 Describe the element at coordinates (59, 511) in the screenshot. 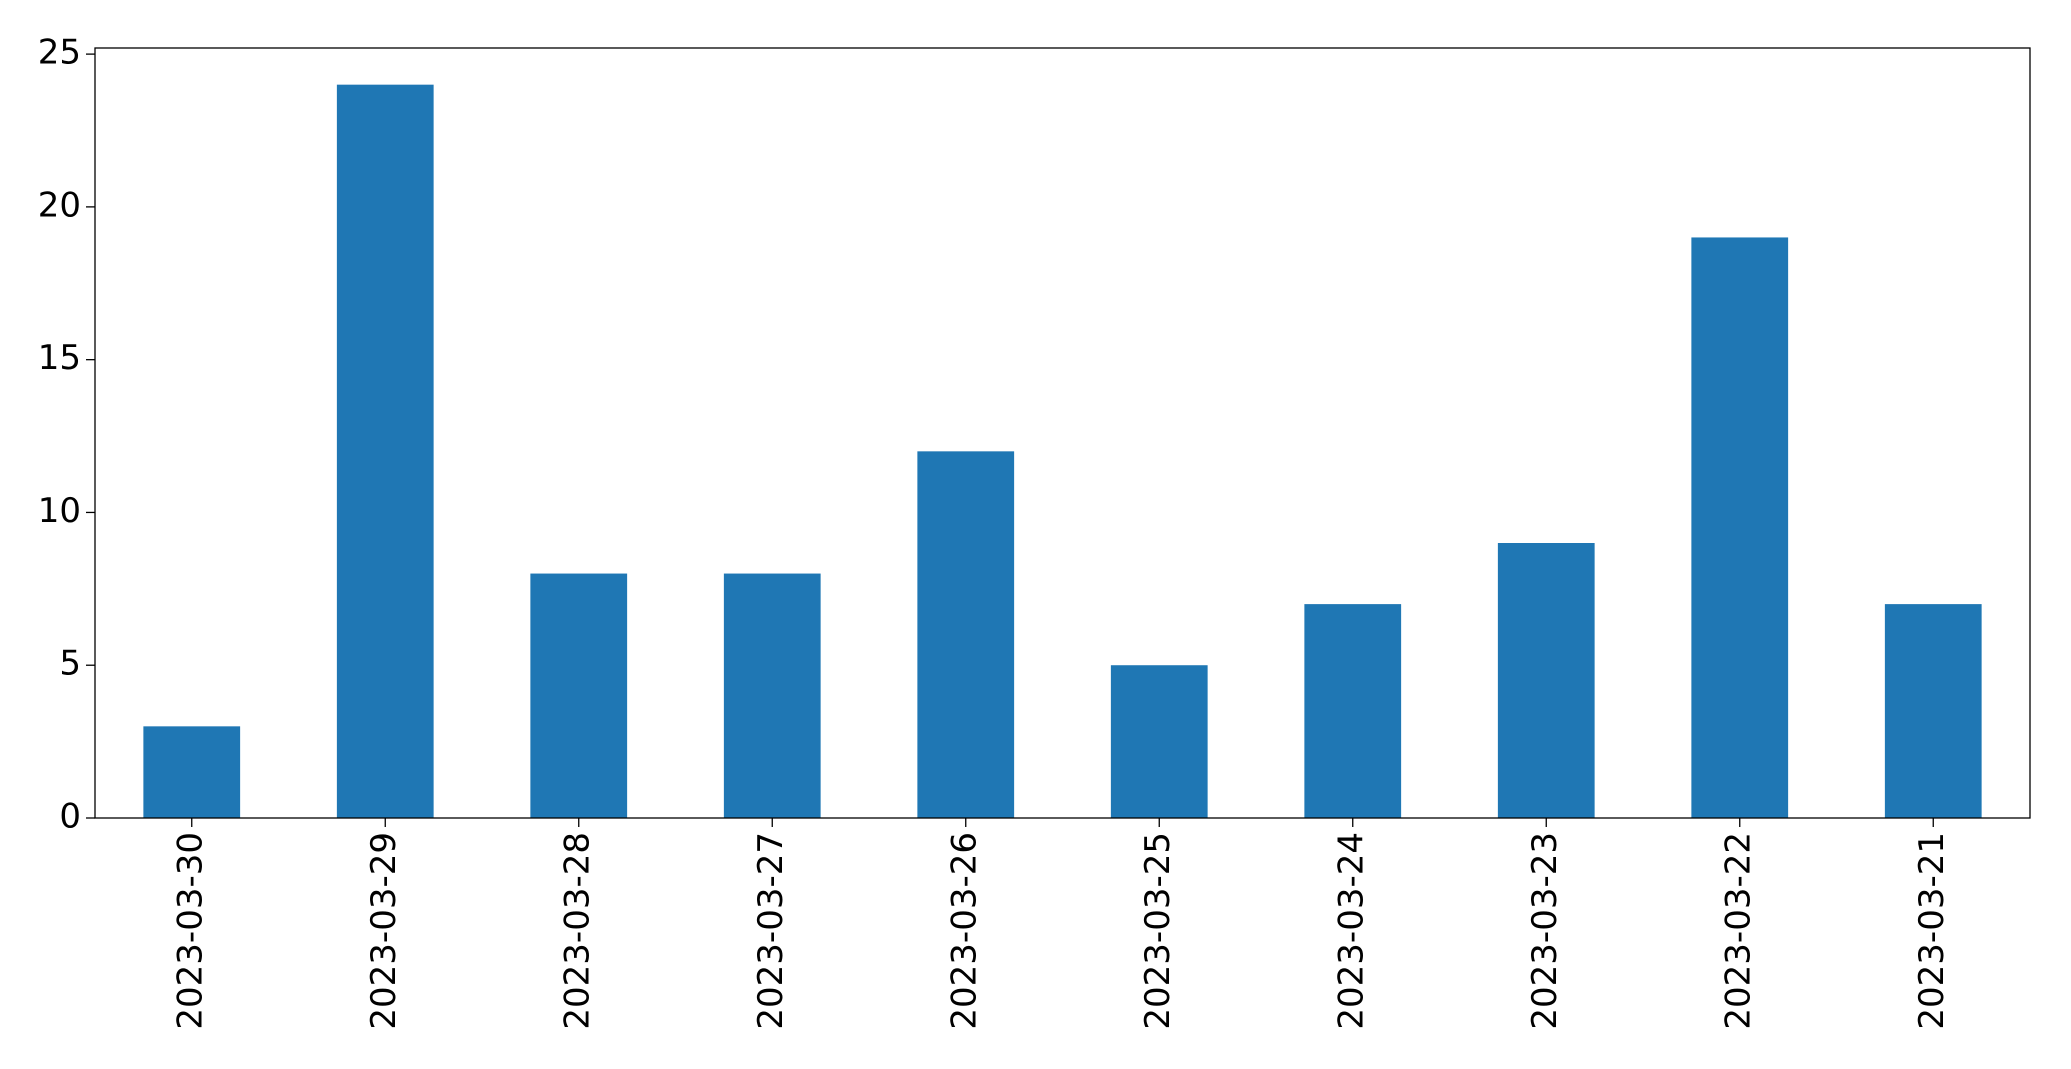

I see `y-tick-label: 10` at that location.